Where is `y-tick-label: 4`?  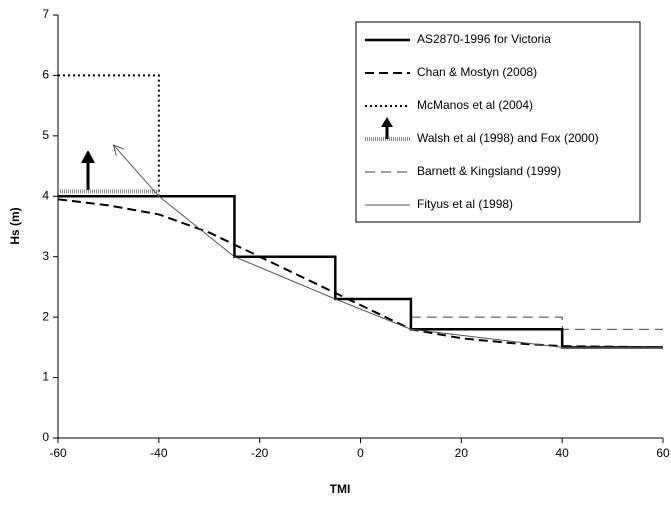
y-tick-label: 4 is located at coordinates (45, 195).